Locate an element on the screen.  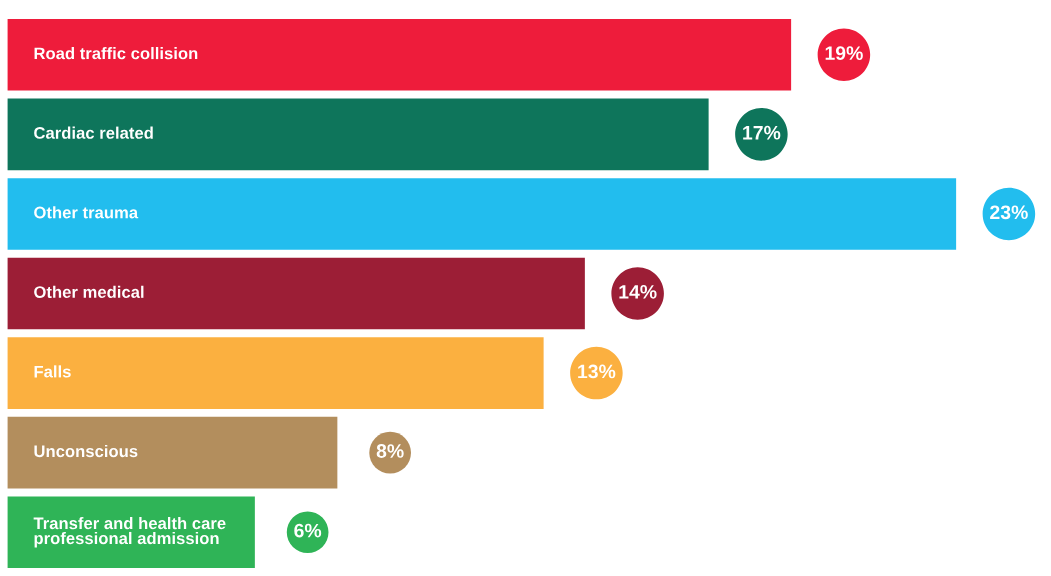
y-tick-label: Cardiac related is located at coordinates (93, 132).